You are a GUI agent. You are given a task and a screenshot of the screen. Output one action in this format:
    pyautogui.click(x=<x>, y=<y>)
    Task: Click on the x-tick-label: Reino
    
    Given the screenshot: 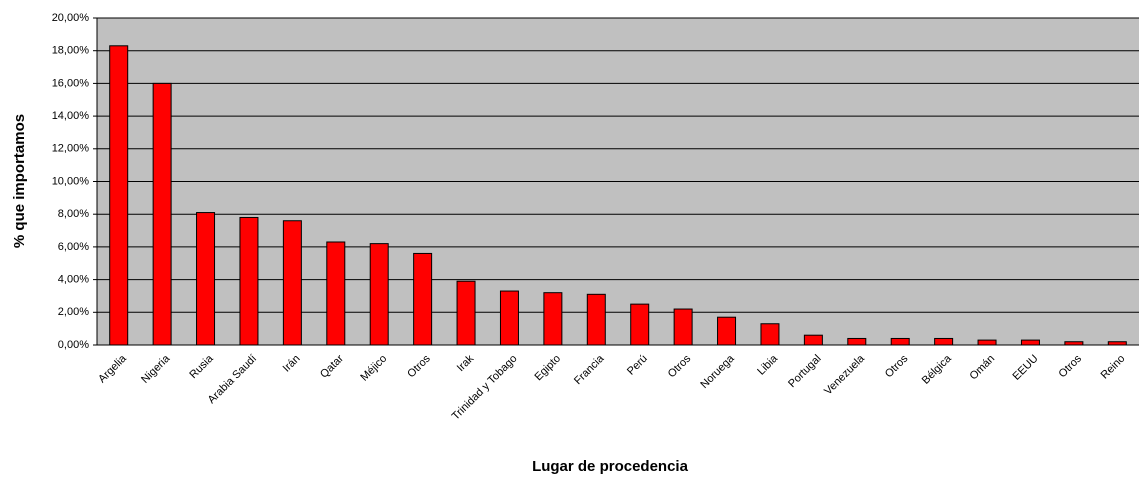 What is the action you would take?
    pyautogui.click(x=1113, y=367)
    